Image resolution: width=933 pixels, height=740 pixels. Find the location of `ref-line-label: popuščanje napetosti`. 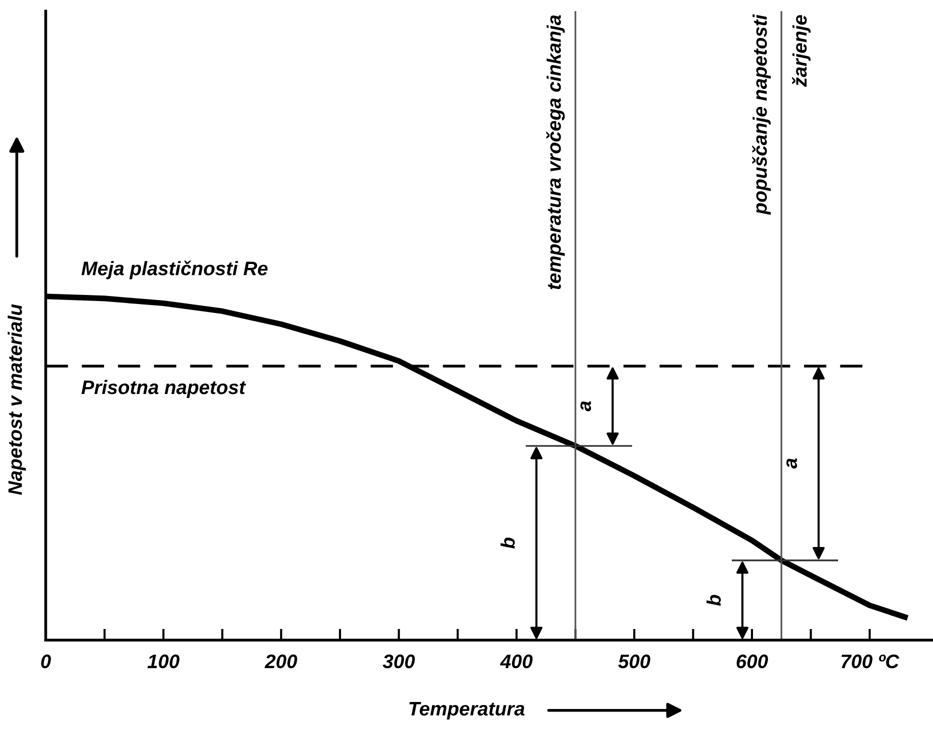

ref-line-label: popuščanje napetosti is located at coordinates (761, 114).